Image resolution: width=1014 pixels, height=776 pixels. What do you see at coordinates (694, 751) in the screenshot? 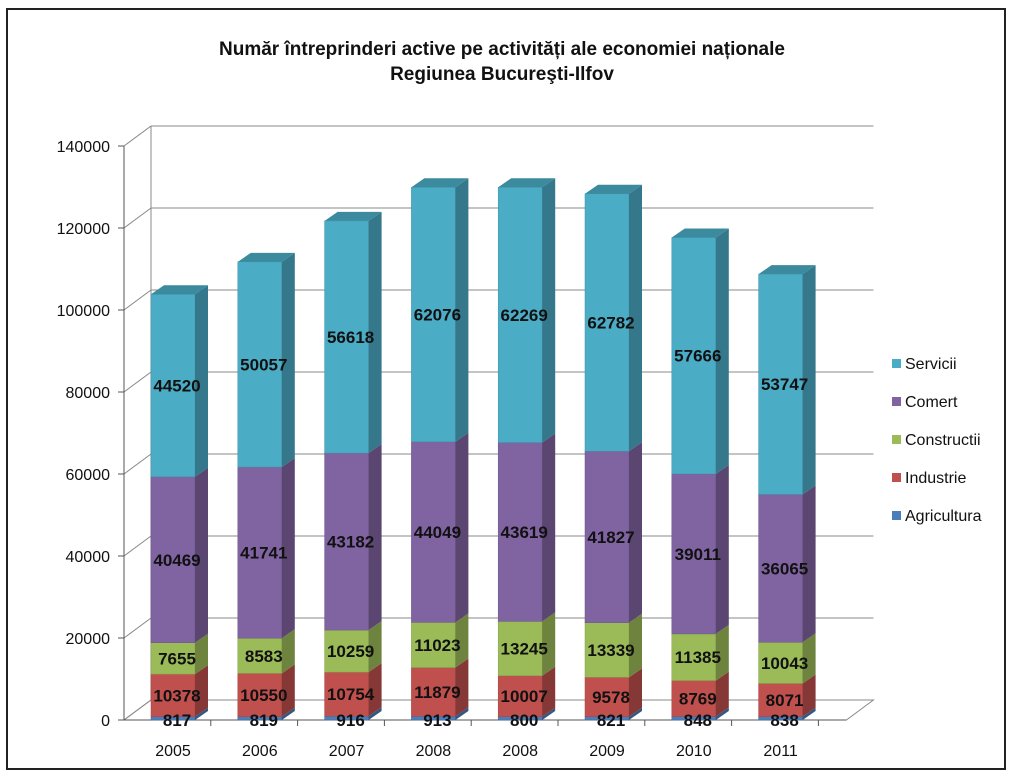
I see `x-tick-label: 2010` at bounding box center [694, 751].